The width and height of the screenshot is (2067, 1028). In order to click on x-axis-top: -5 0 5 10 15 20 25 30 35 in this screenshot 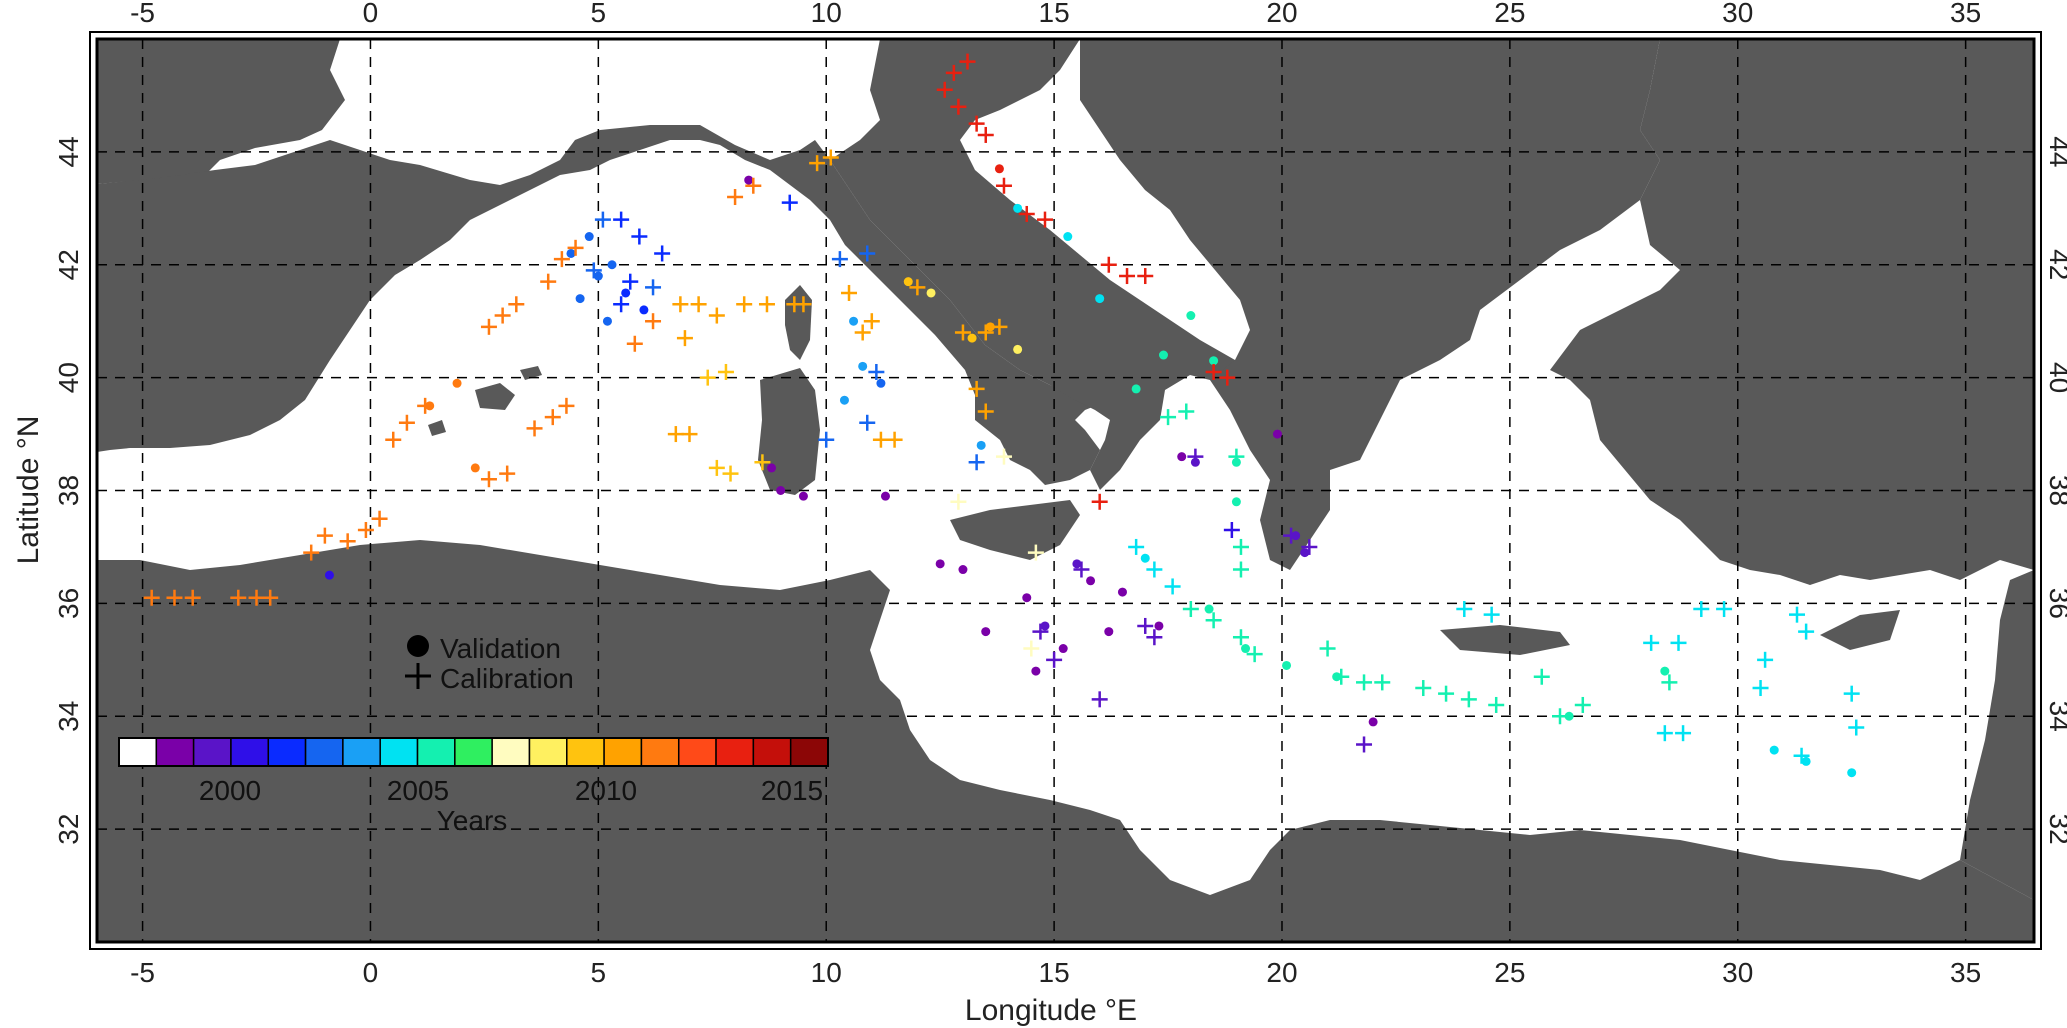, I will do `click(1055, 14)`.